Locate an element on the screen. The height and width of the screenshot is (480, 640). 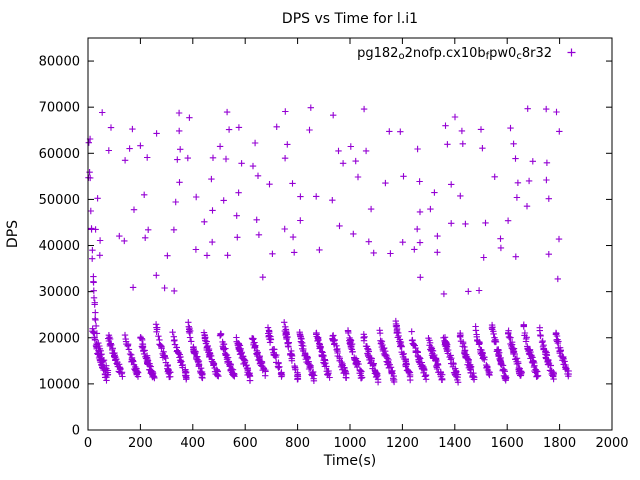
x-tick-label: 1000 is located at coordinates (349, 443).